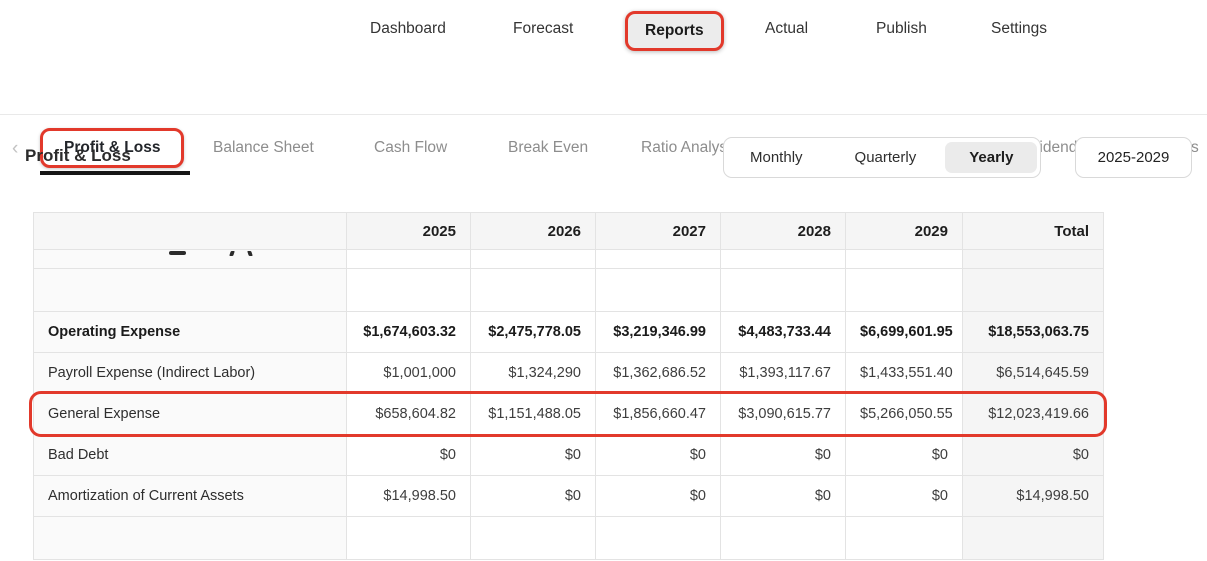 The height and width of the screenshot is (561, 1207). What do you see at coordinates (533, 231) in the screenshot?
I see `header-2026: 2026` at bounding box center [533, 231].